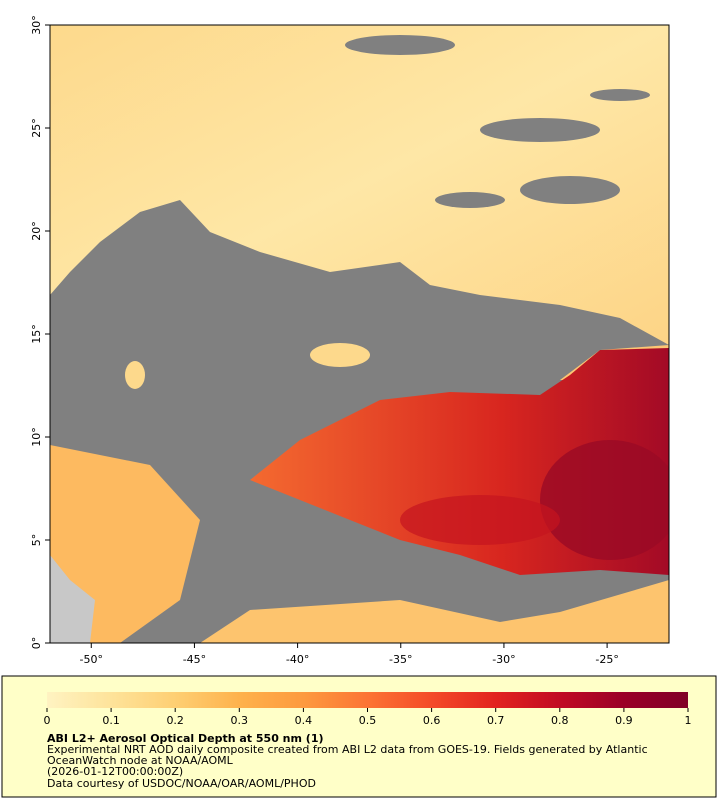 The width and height of the screenshot is (720, 804). What do you see at coordinates (140, 760) in the screenshot?
I see `caption-description: OceanWatch node at NOAA/AOML` at bounding box center [140, 760].